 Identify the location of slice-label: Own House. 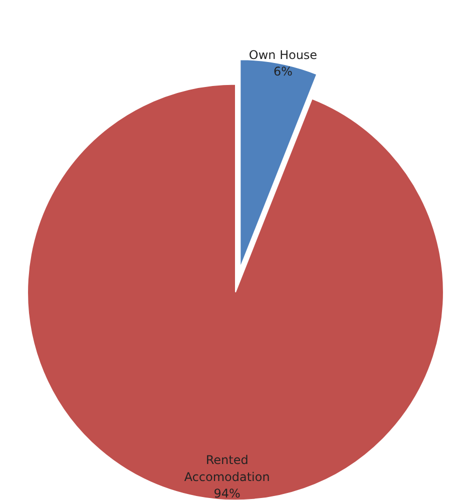
(283, 55).